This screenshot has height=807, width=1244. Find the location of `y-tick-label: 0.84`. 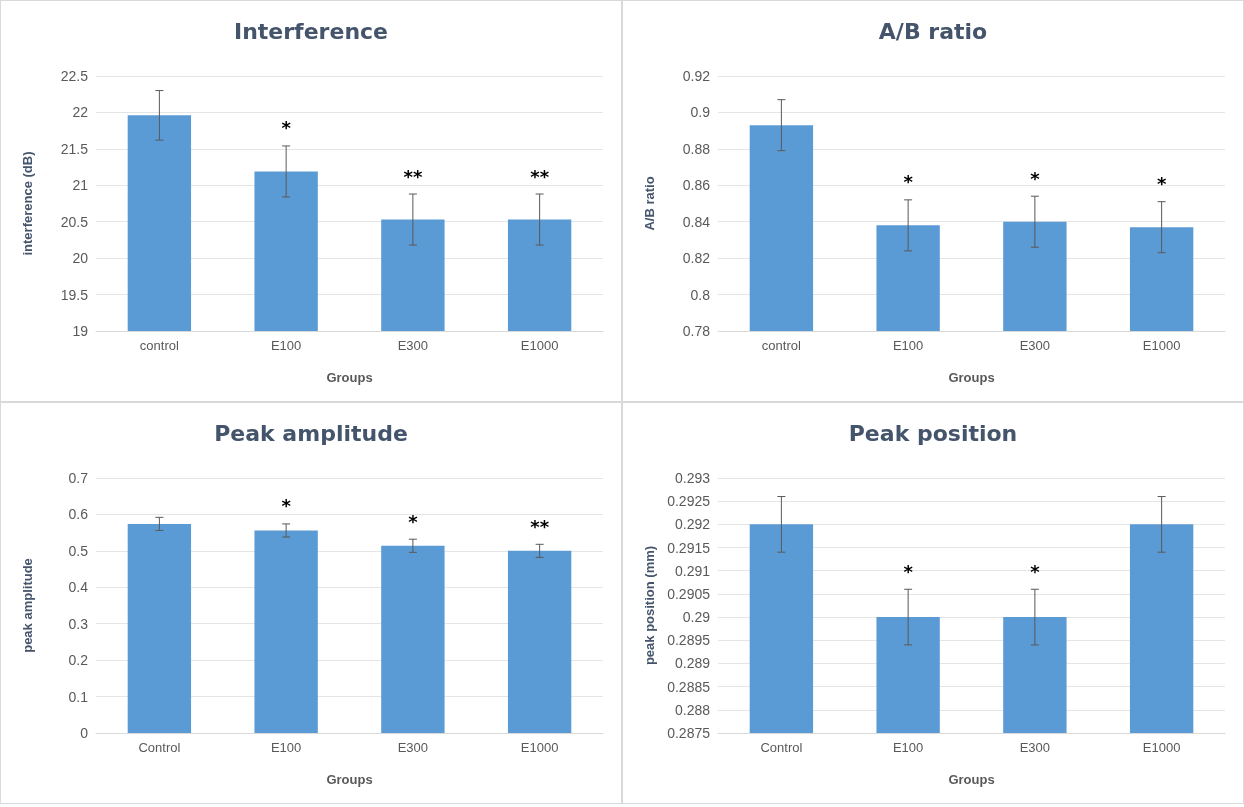

y-tick-label: 0.84 is located at coordinates (696, 221).